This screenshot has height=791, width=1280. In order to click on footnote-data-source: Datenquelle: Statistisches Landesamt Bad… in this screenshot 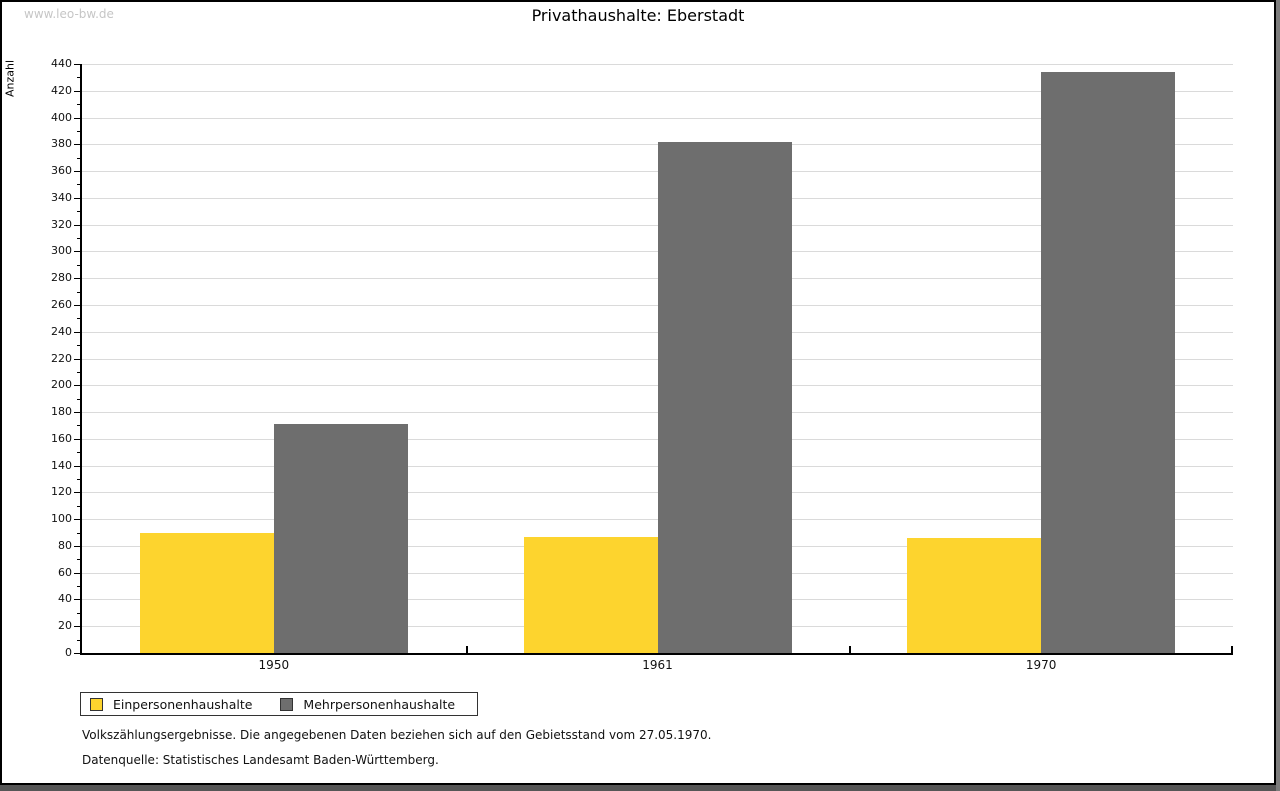, I will do `click(260, 760)`.